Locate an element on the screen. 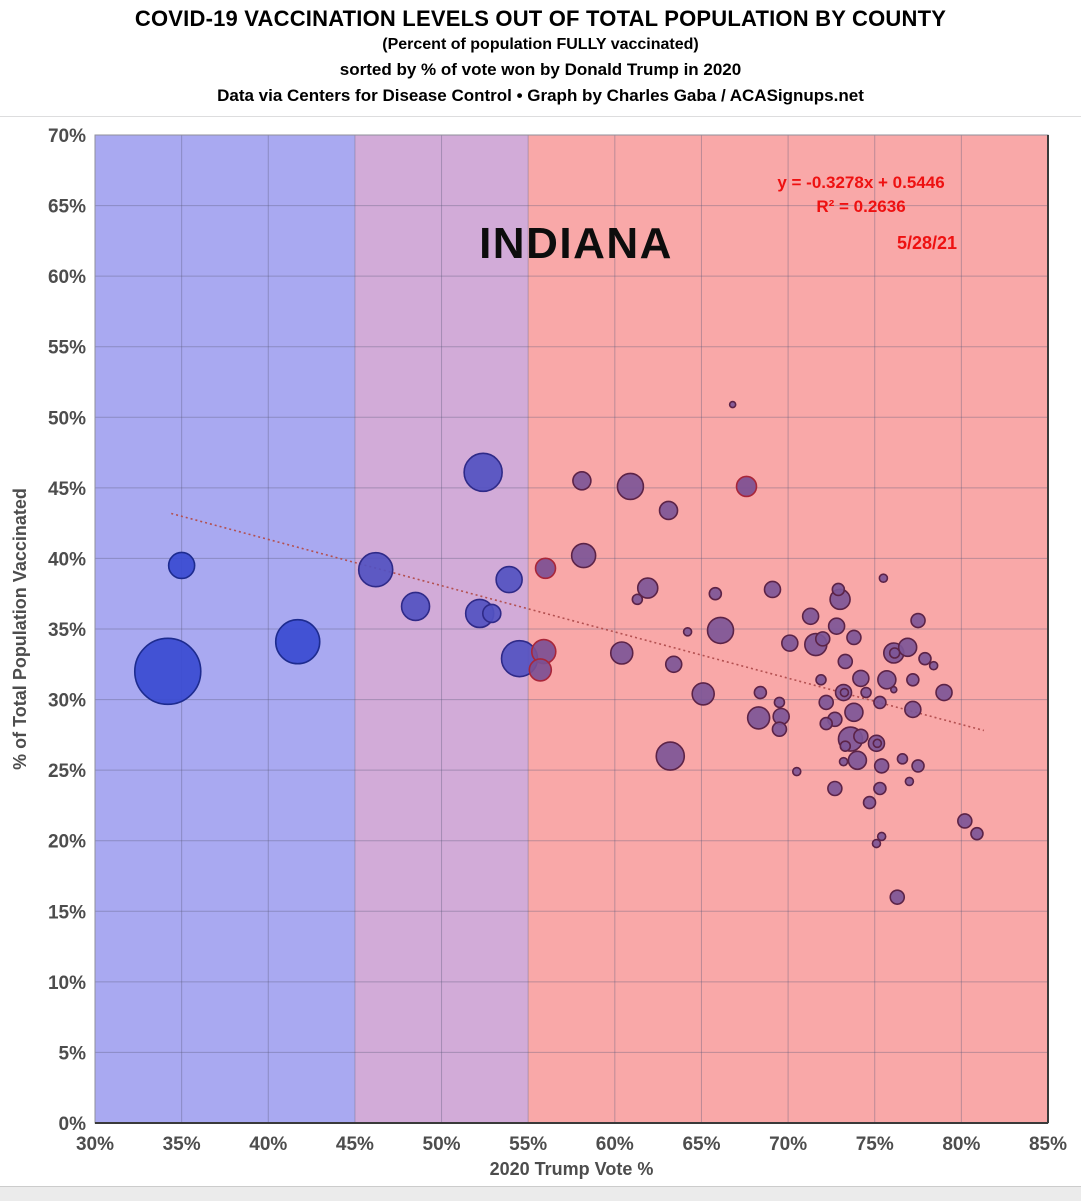 The image size is (1081, 1201). x-tick-label: 30% is located at coordinates (95, 1144).